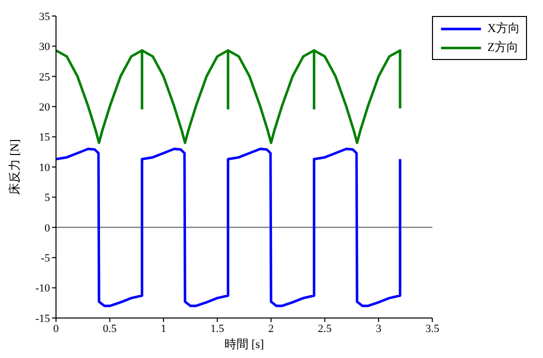 Image resolution: width=543 pixels, height=358 pixels. What do you see at coordinates (44, 47) in the screenshot?
I see `y-tick-label: 30` at bounding box center [44, 47].